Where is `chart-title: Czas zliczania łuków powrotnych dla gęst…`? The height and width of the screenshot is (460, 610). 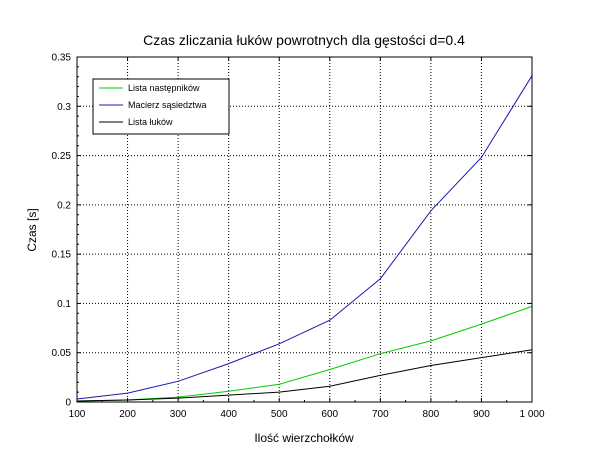
chart-title: Czas zliczania łuków powrotnych dla gęst… is located at coordinates (304, 40).